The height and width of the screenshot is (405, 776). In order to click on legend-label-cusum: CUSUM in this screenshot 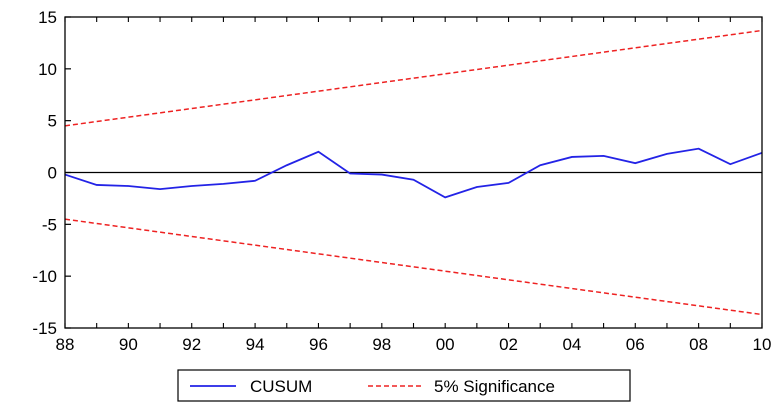, I will do `click(281, 386)`.